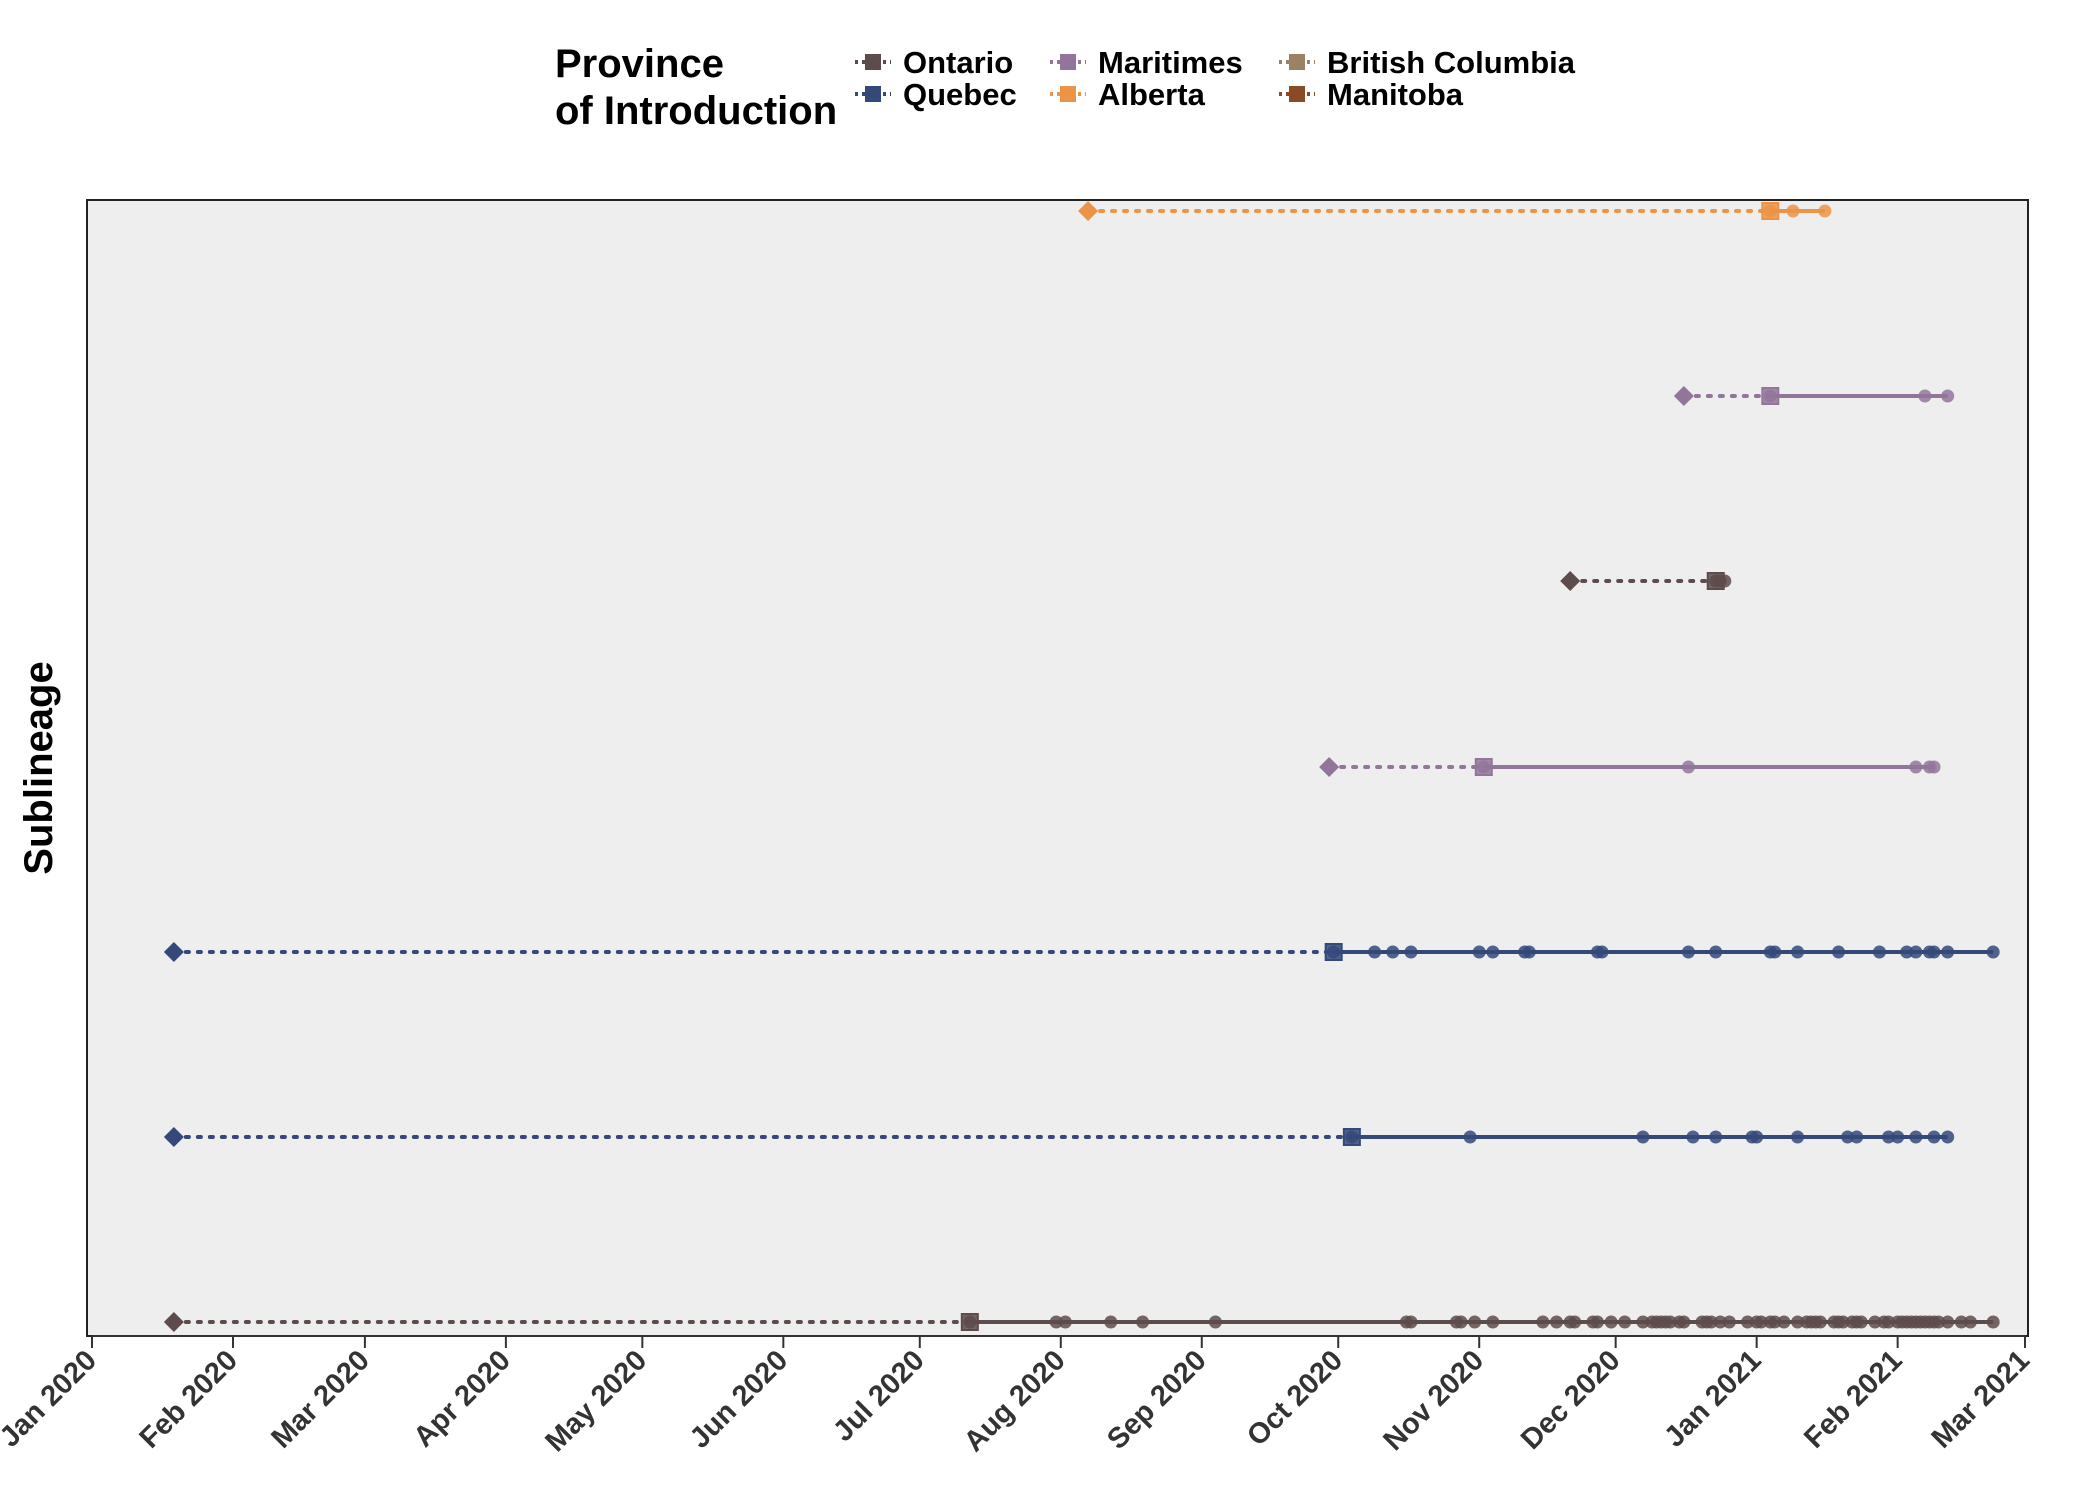  I want to click on x-tick-label: Feb 2020, so click(189, 1399).